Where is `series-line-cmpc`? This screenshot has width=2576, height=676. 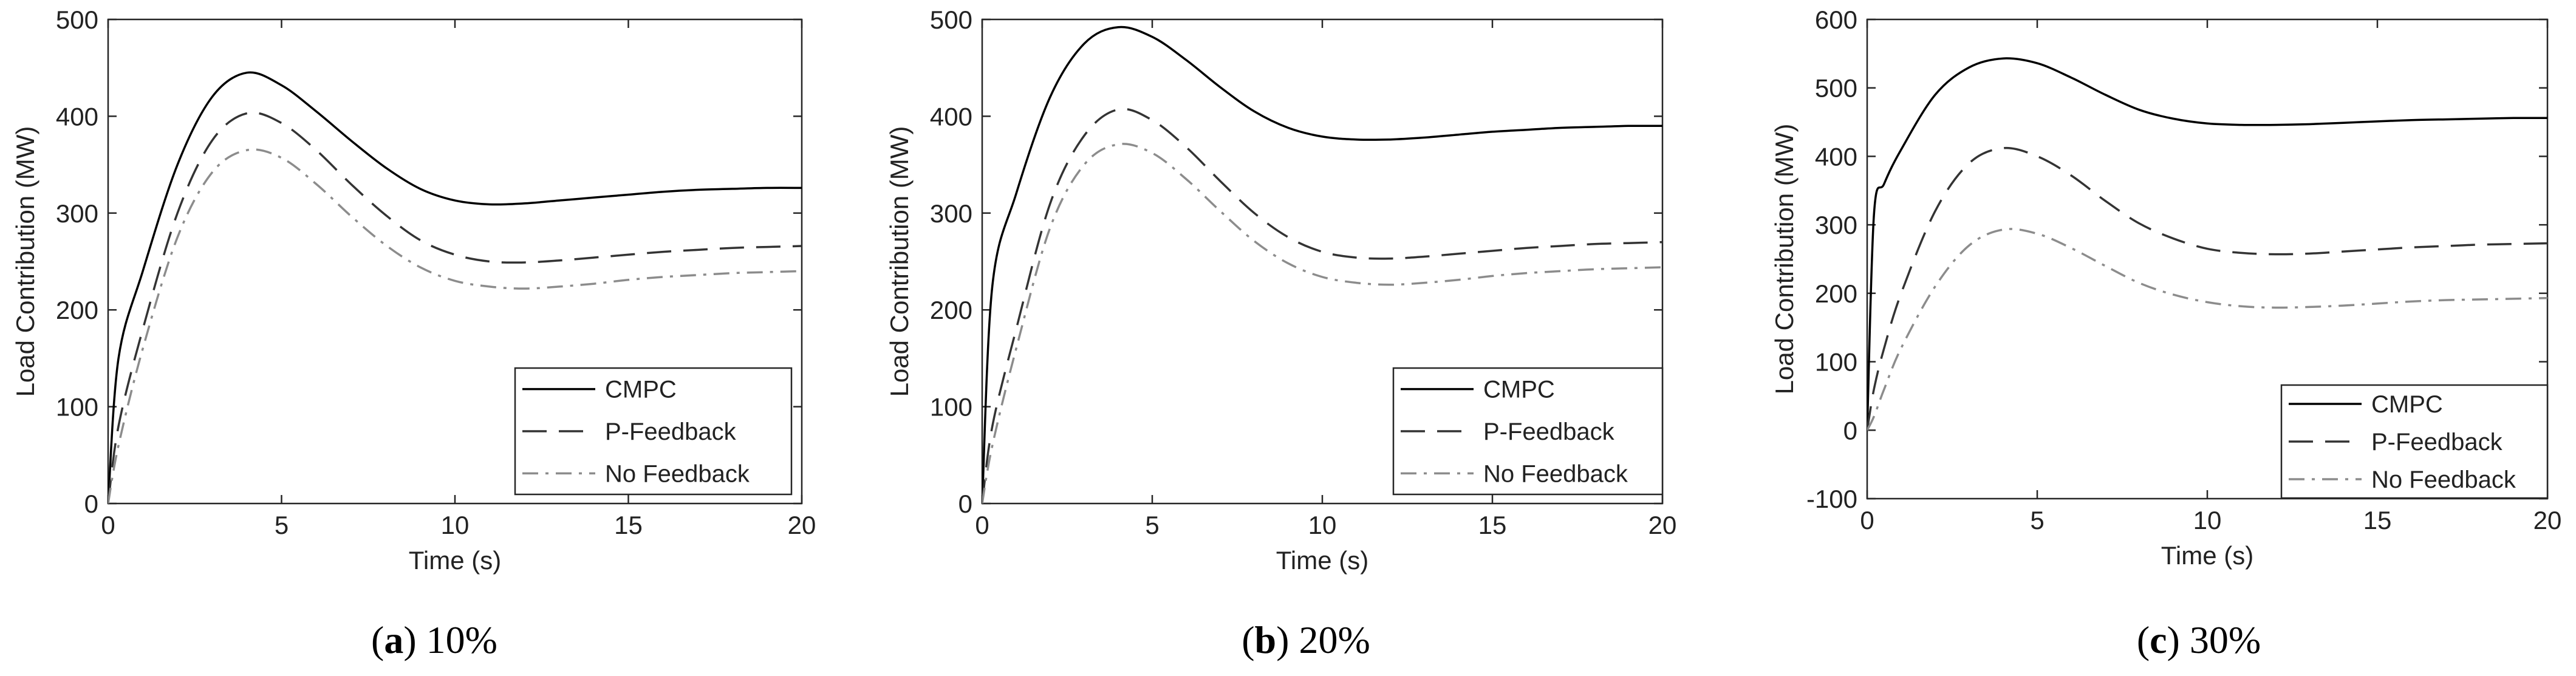 series-line-cmpc is located at coordinates (2207, 244).